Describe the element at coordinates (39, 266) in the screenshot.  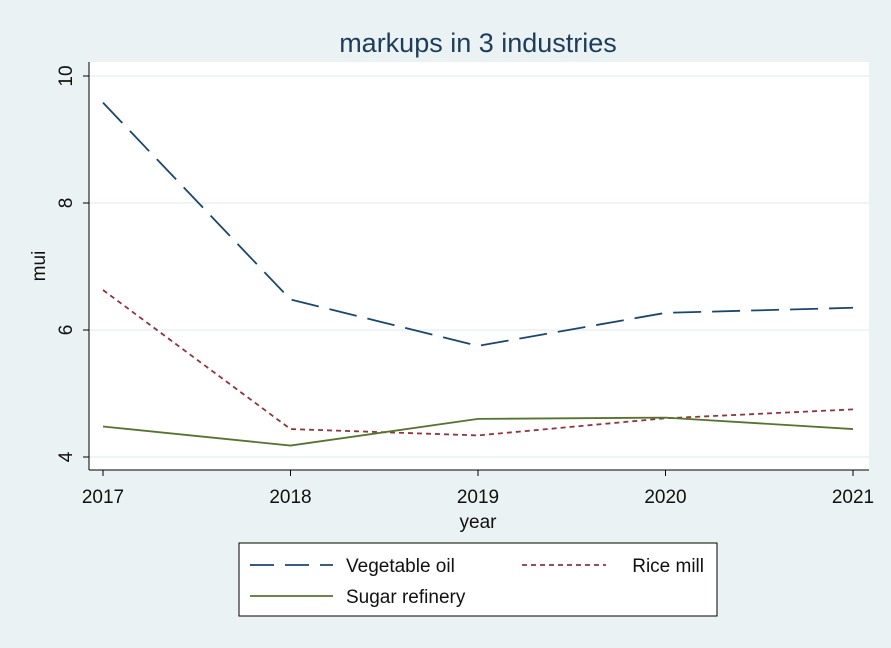
I see `y-axis-title: mui` at that location.